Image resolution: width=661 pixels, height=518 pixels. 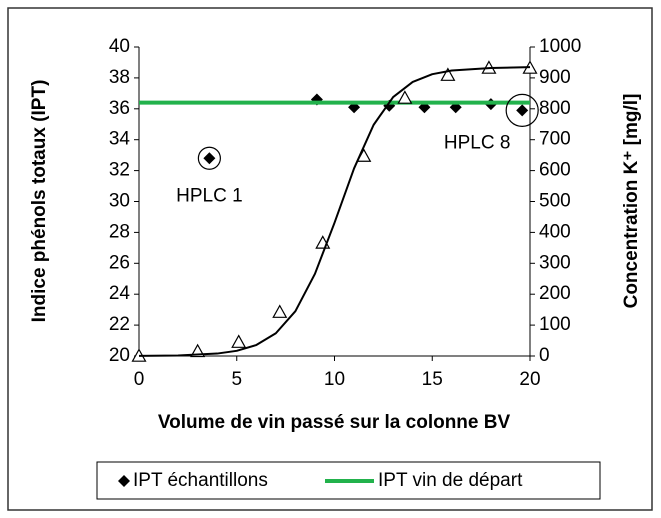 What do you see at coordinates (555, 231) in the screenshot?
I see `y2-tick-label: 400` at bounding box center [555, 231].